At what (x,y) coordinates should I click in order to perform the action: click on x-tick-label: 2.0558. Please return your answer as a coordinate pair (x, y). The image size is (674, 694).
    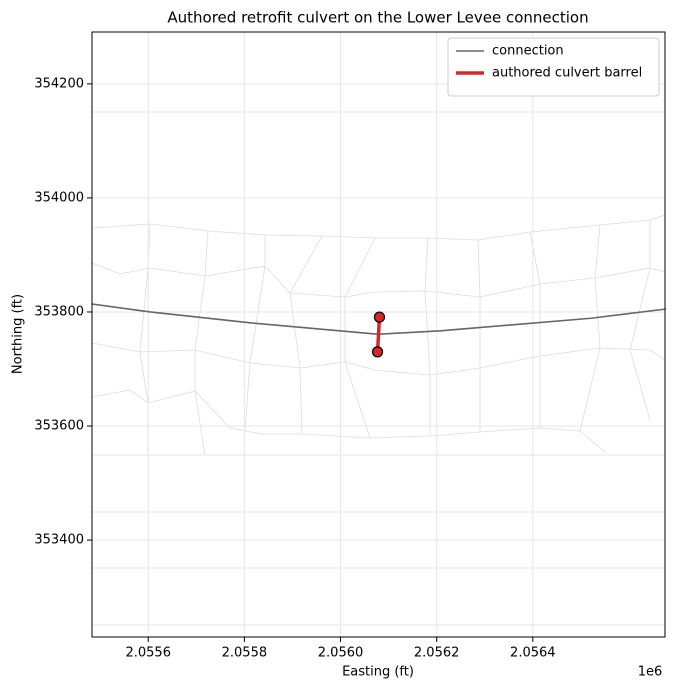
    Looking at the image, I should click on (245, 653).